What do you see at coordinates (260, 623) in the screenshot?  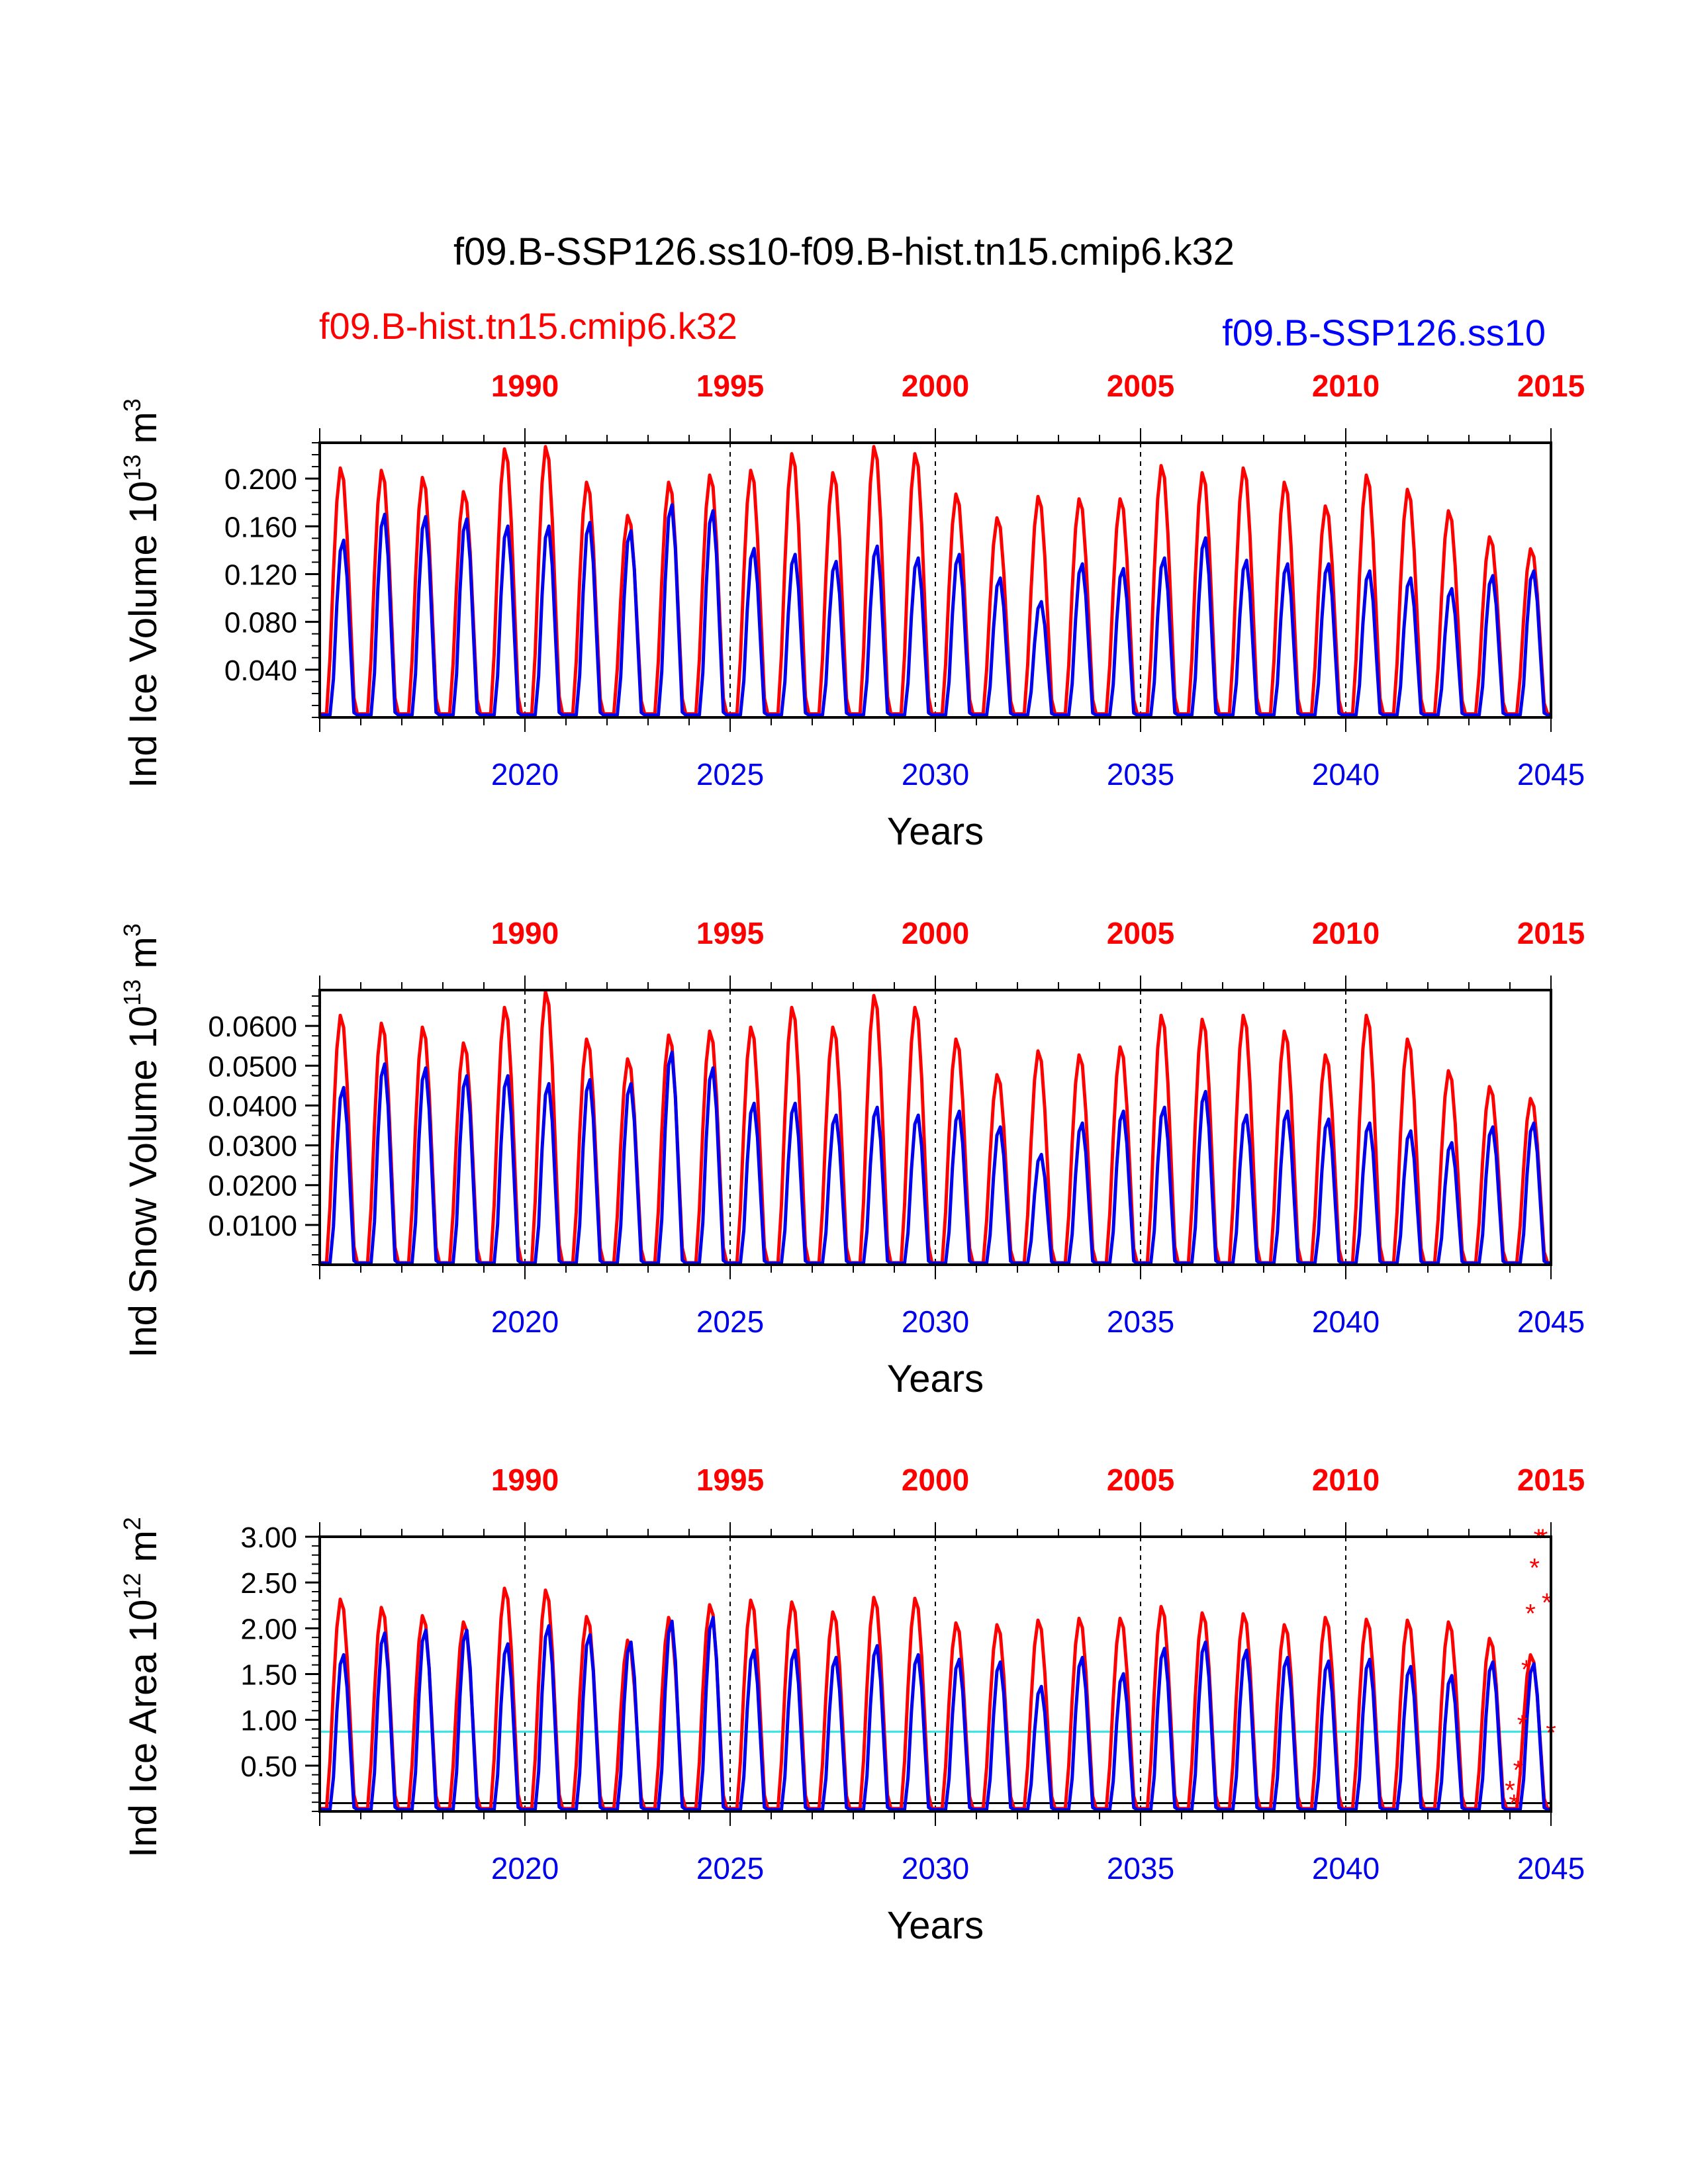 I see `y-tick-label: 0.080` at bounding box center [260, 623].